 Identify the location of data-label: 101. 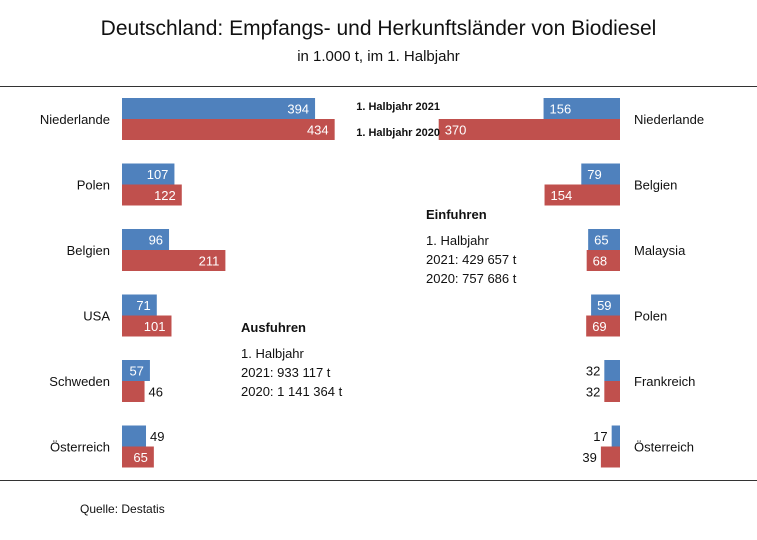
(155, 326).